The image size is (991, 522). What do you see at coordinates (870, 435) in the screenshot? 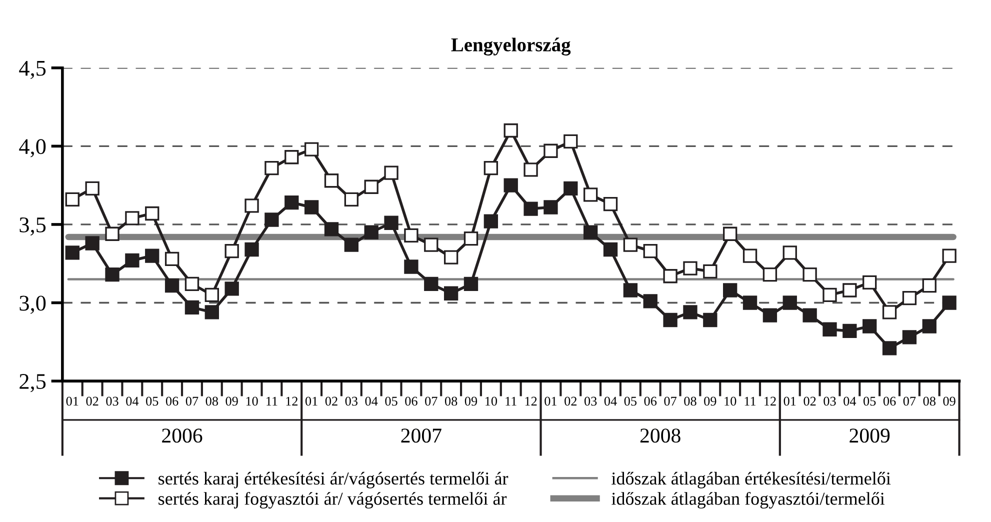
I see `text: 2009` at bounding box center [870, 435].